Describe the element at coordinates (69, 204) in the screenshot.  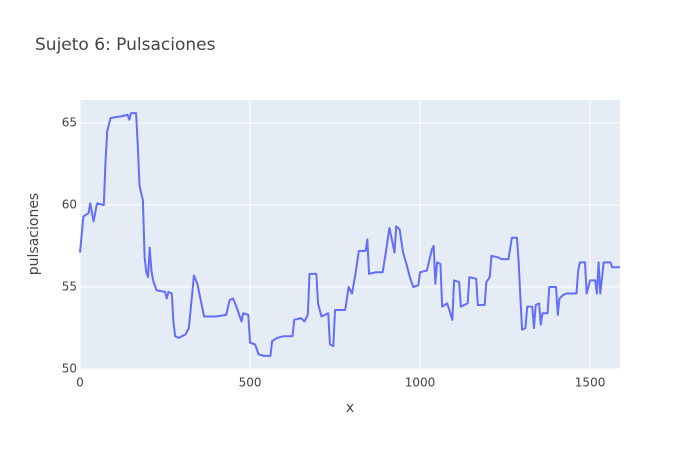
I see `y-tick-label: 60` at that location.